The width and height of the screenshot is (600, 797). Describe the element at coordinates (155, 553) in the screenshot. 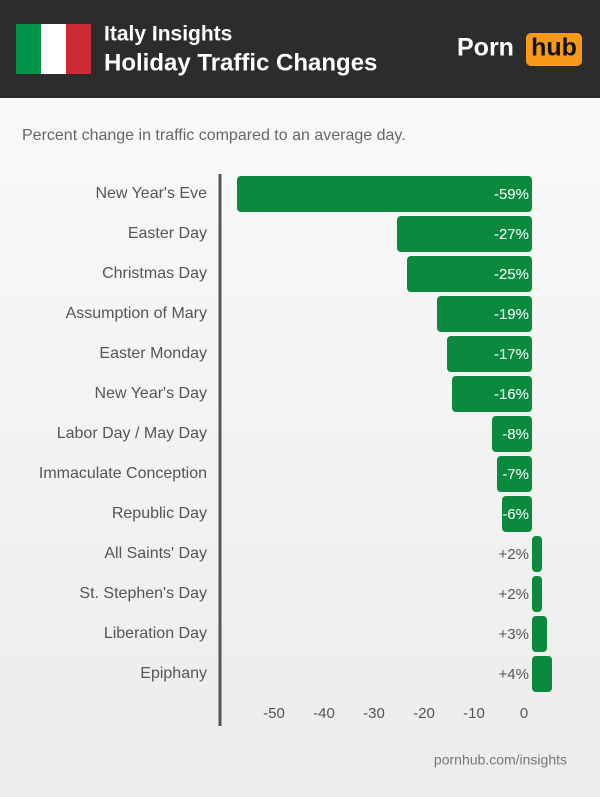

I see `y-tick-label: All Saints' Day` at that location.